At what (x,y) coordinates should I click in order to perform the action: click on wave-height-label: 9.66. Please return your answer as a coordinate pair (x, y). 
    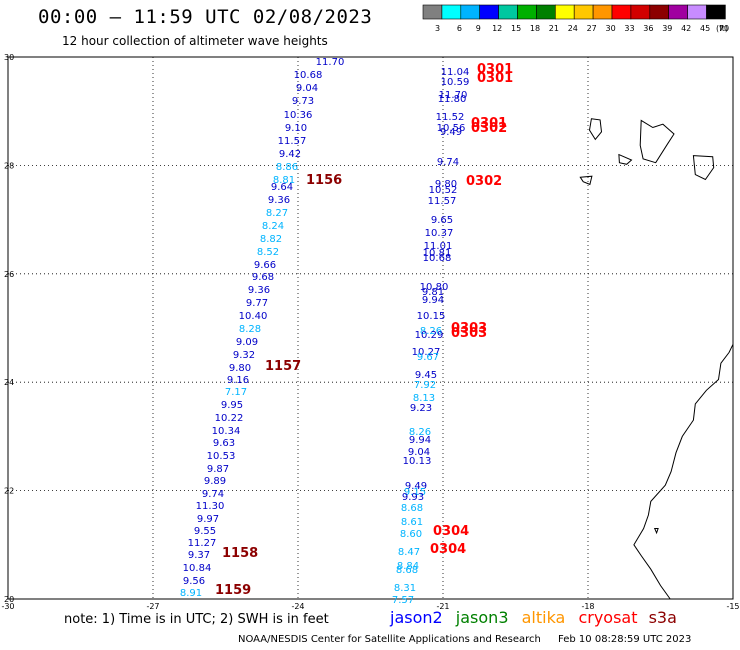
    Looking at the image, I should click on (265, 265).